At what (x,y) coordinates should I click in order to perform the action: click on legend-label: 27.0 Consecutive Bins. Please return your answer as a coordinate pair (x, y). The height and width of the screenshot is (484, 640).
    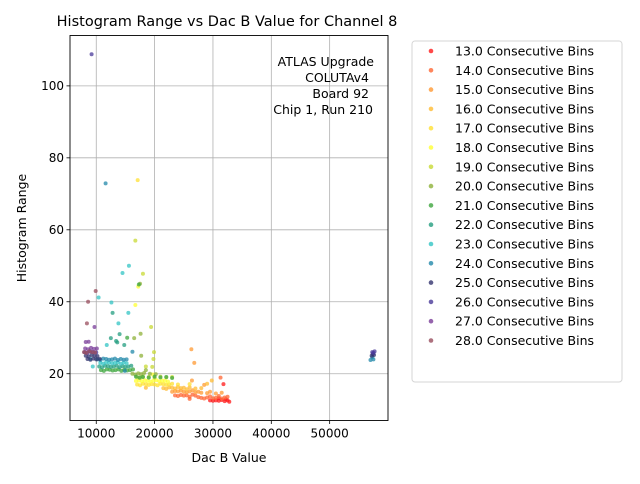
    Looking at the image, I should click on (524, 321).